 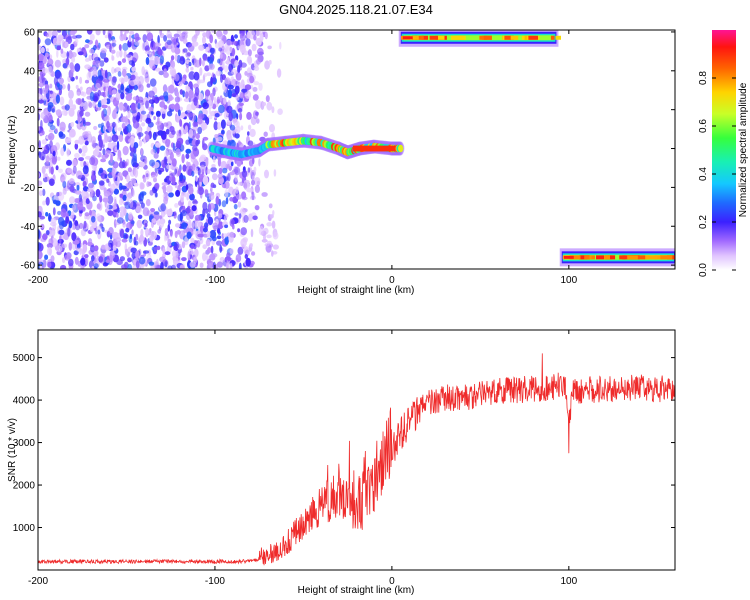 I want to click on spectrogram-xlabel: Height of straight line (km), so click(x=356, y=290).